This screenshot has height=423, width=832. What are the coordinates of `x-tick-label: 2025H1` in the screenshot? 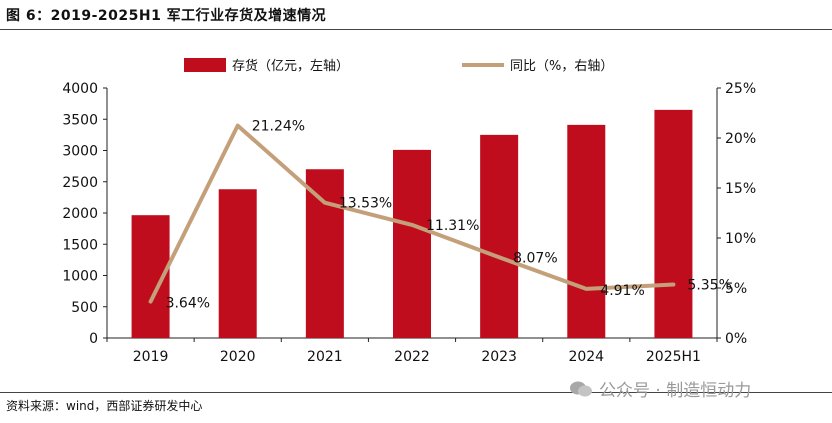 It's located at (673, 357).